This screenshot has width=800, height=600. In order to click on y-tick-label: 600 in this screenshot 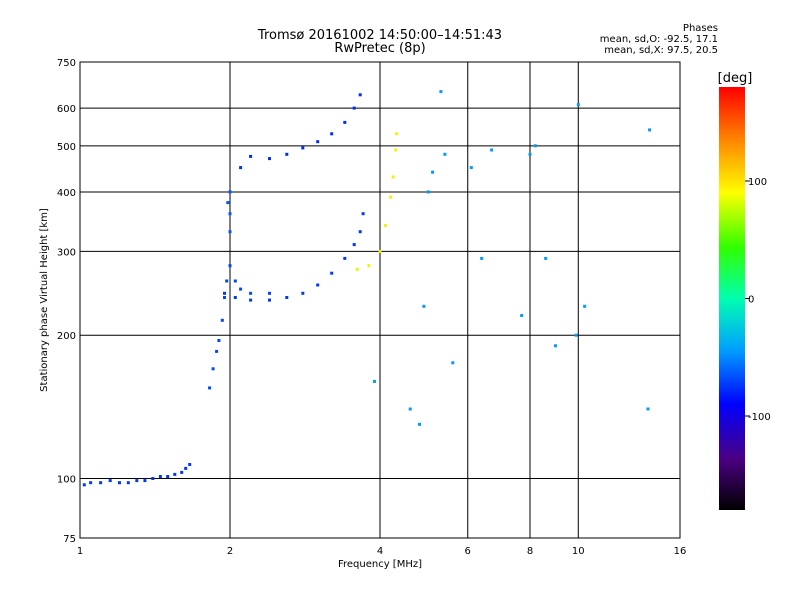, I will do `click(66, 109)`.